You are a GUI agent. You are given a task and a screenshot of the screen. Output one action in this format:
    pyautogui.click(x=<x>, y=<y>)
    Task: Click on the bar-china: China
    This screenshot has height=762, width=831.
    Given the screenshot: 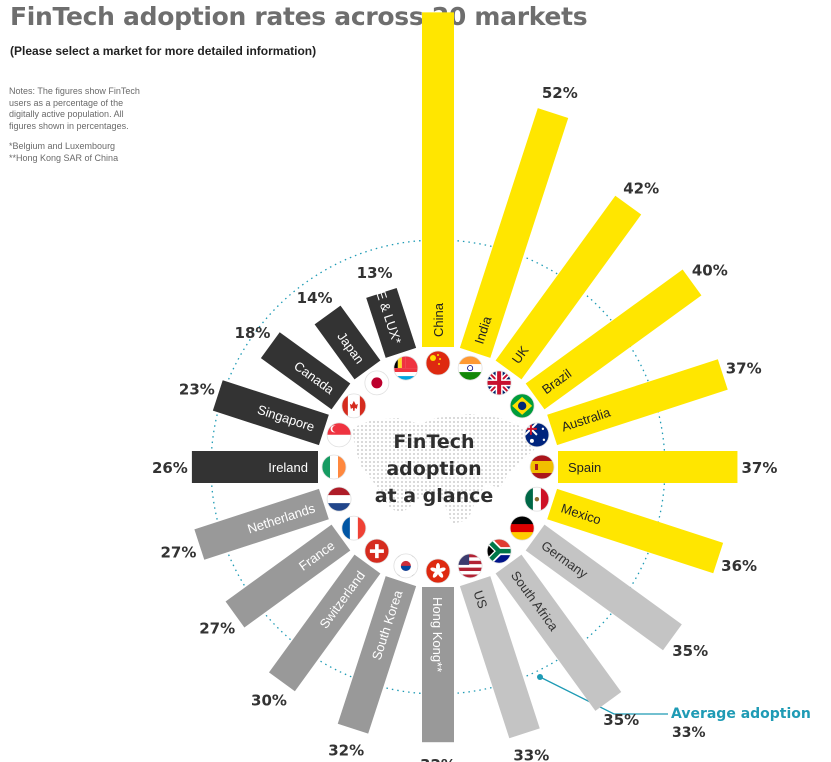 What is the action you would take?
    pyautogui.click(x=438, y=179)
    